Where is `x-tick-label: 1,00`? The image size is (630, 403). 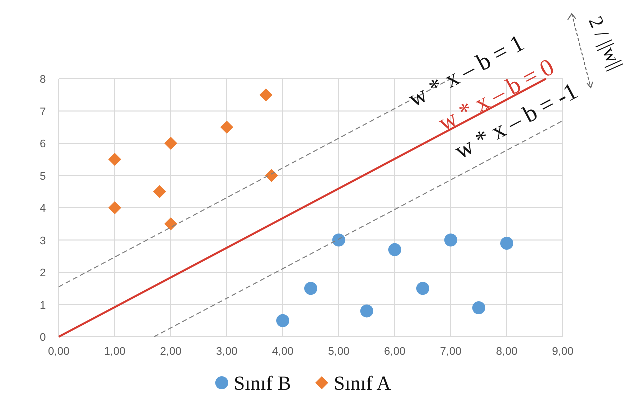
x-tick-label: 1,00 is located at coordinates (115, 352).